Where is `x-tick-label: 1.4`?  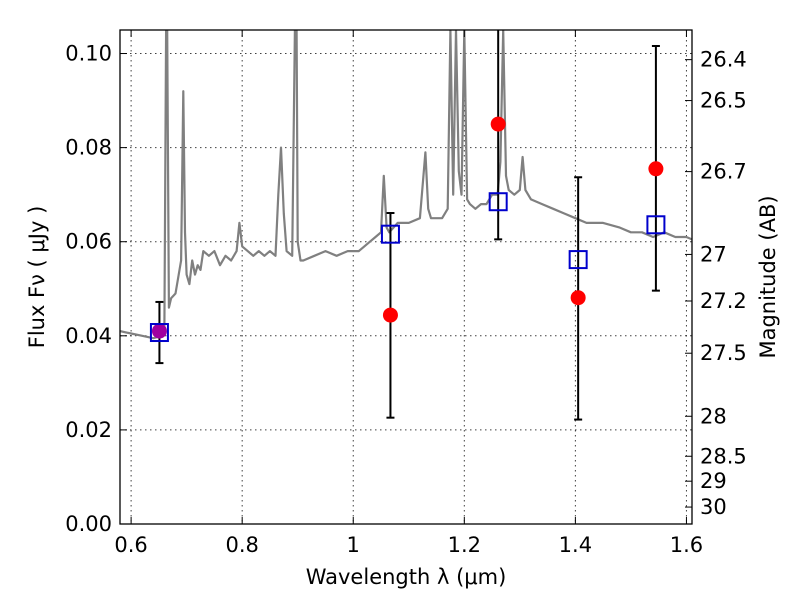 x-tick-label: 1.4 is located at coordinates (575, 545).